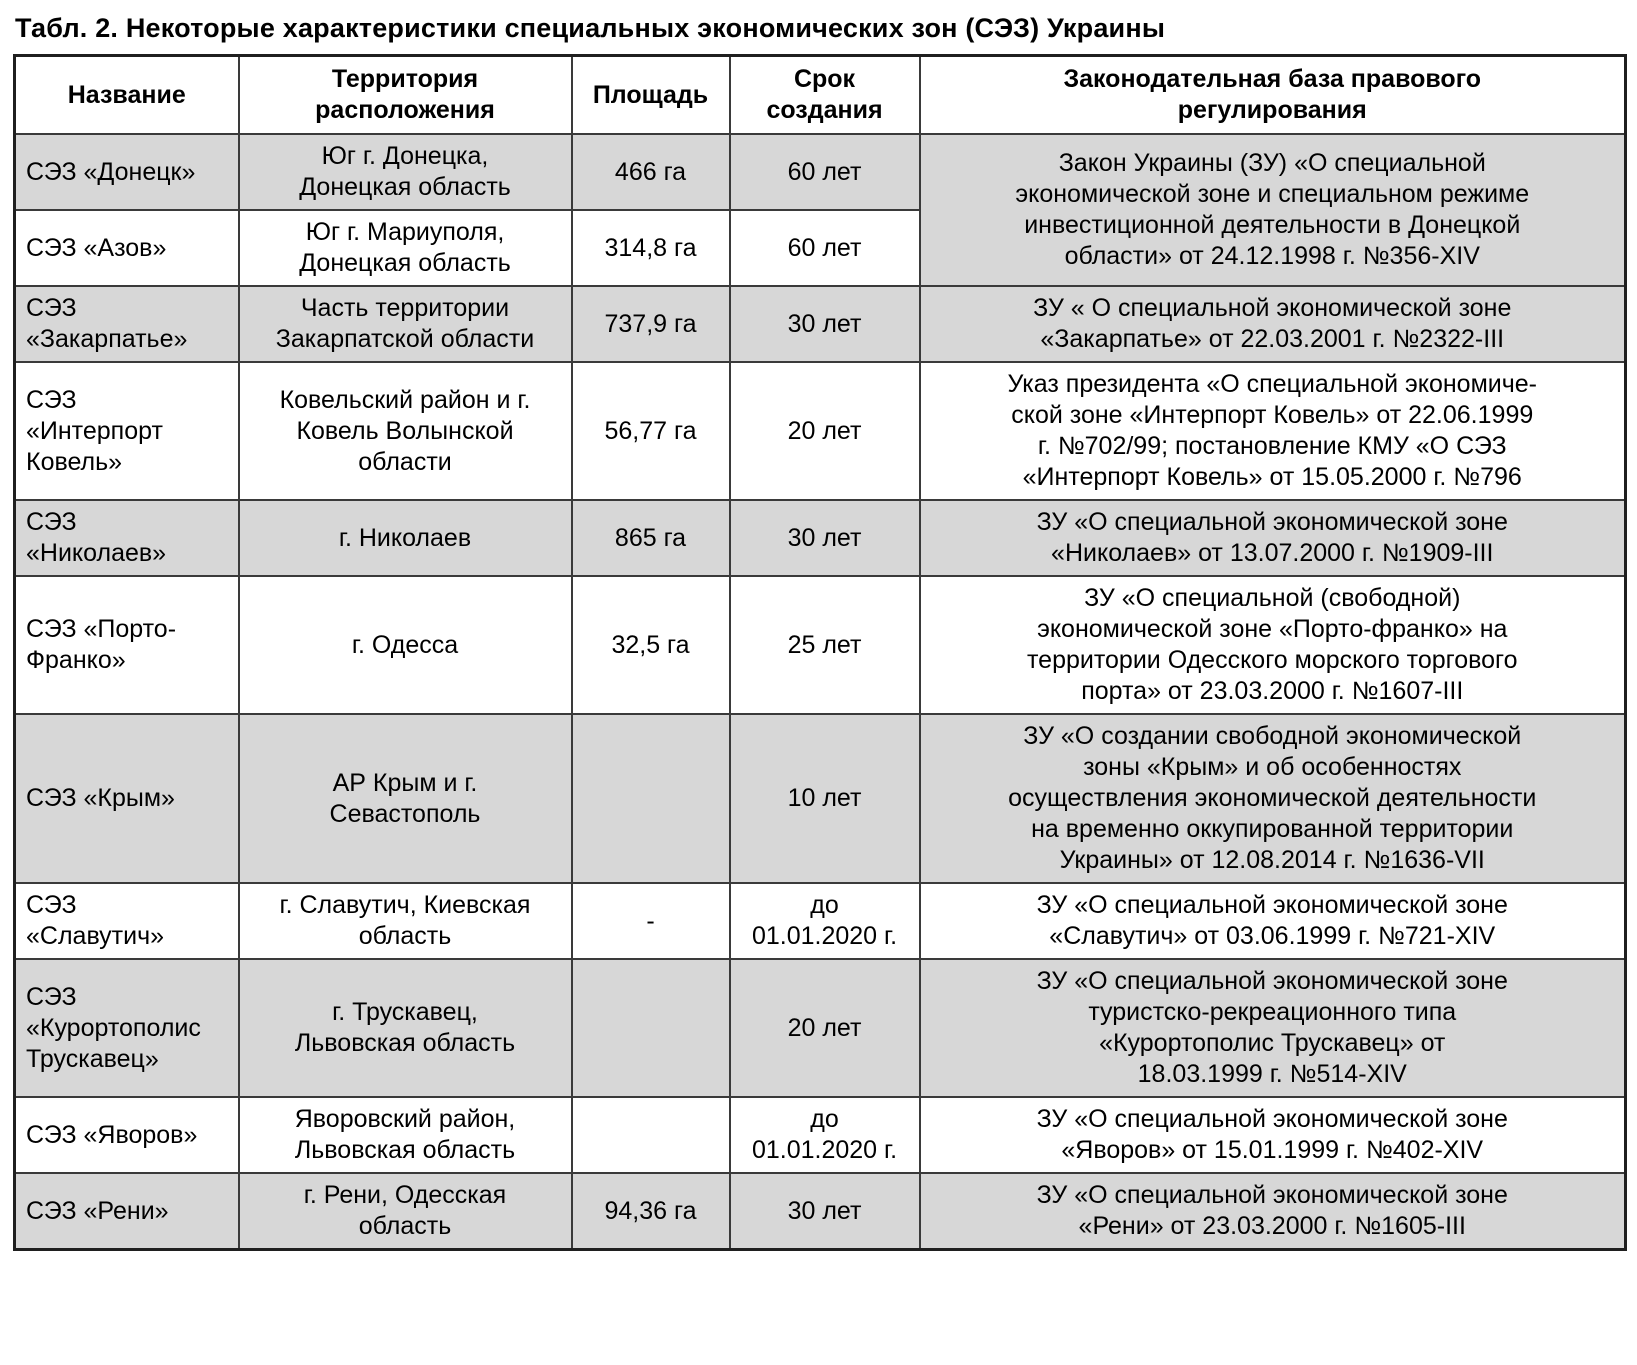 This screenshot has width=1637, height=1365. What do you see at coordinates (405, 1135) in the screenshot?
I see `cell-territory: Яворовский район, Львовская область` at bounding box center [405, 1135].